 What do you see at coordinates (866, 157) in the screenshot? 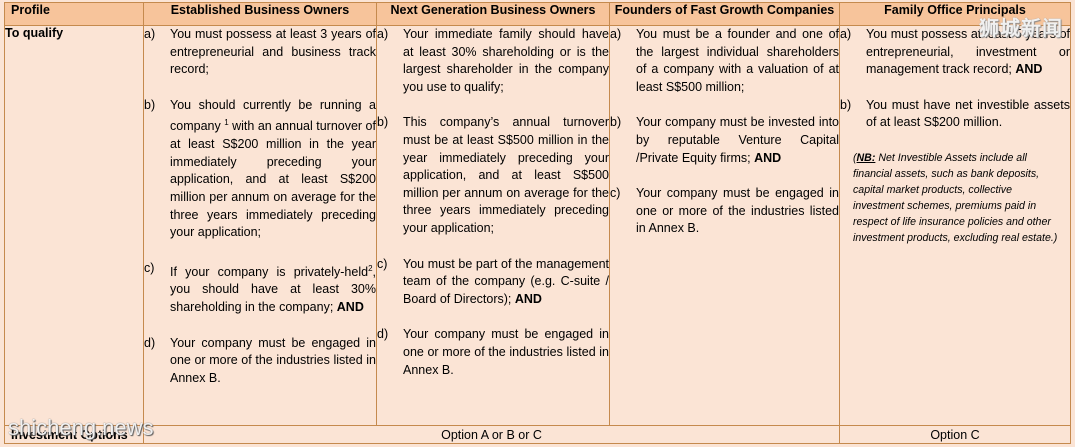
I see `note-nb-label: NB:` at bounding box center [866, 157].